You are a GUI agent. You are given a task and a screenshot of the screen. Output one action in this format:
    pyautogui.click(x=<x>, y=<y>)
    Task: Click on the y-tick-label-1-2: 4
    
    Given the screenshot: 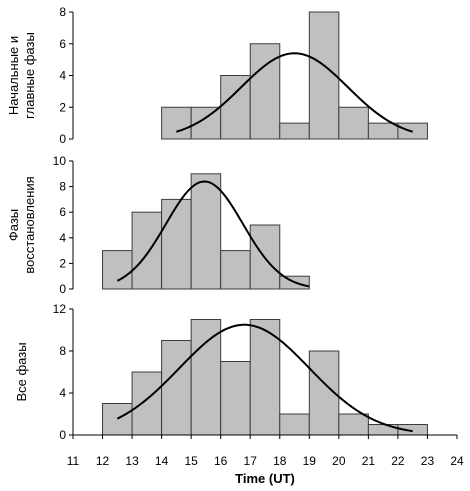 What is the action you would take?
    pyautogui.click(x=62, y=76)
    